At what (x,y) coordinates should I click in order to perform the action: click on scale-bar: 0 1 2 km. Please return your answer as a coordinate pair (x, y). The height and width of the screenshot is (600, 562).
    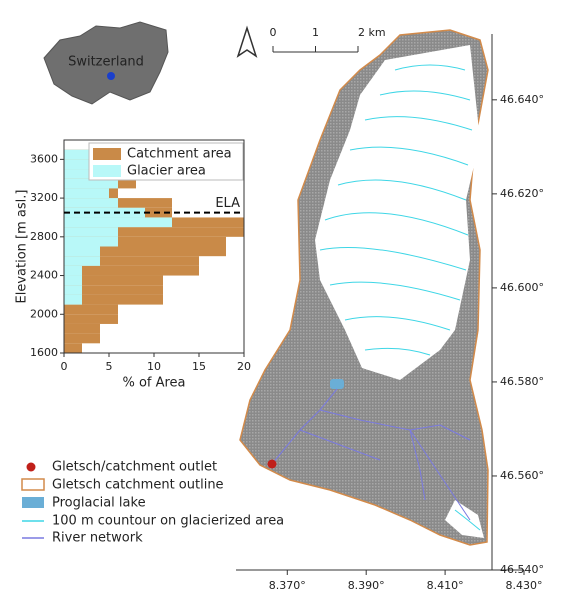
    Looking at the image, I should click on (328, 39).